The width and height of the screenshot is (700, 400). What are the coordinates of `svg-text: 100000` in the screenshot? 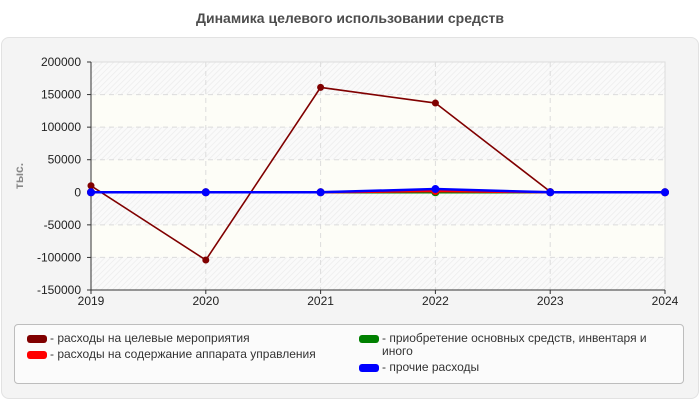 It's located at (61, 127).